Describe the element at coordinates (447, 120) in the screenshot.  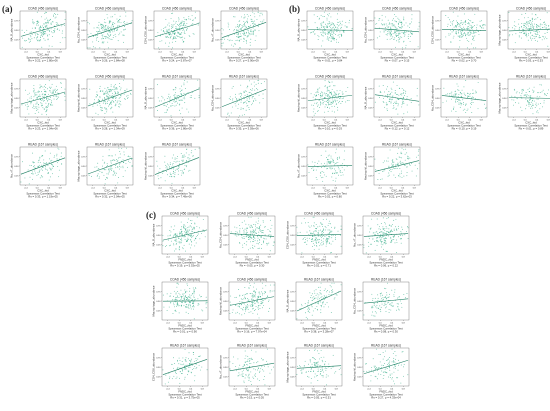
I see `x-tick-label: -0.4` at that location.